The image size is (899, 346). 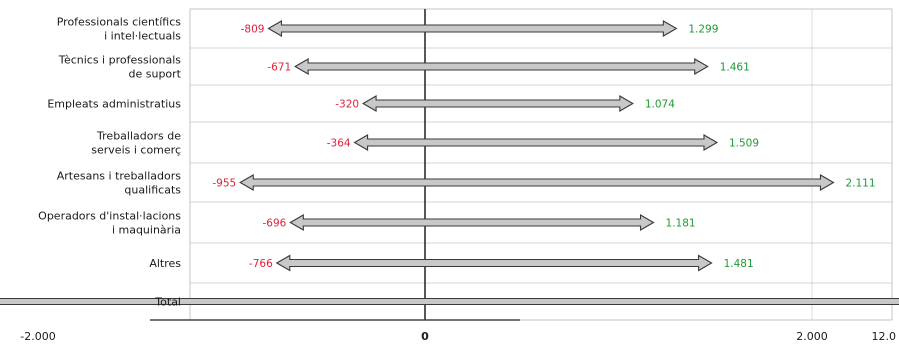 I want to click on category-label-1-1: de suport, so click(x=155, y=74).